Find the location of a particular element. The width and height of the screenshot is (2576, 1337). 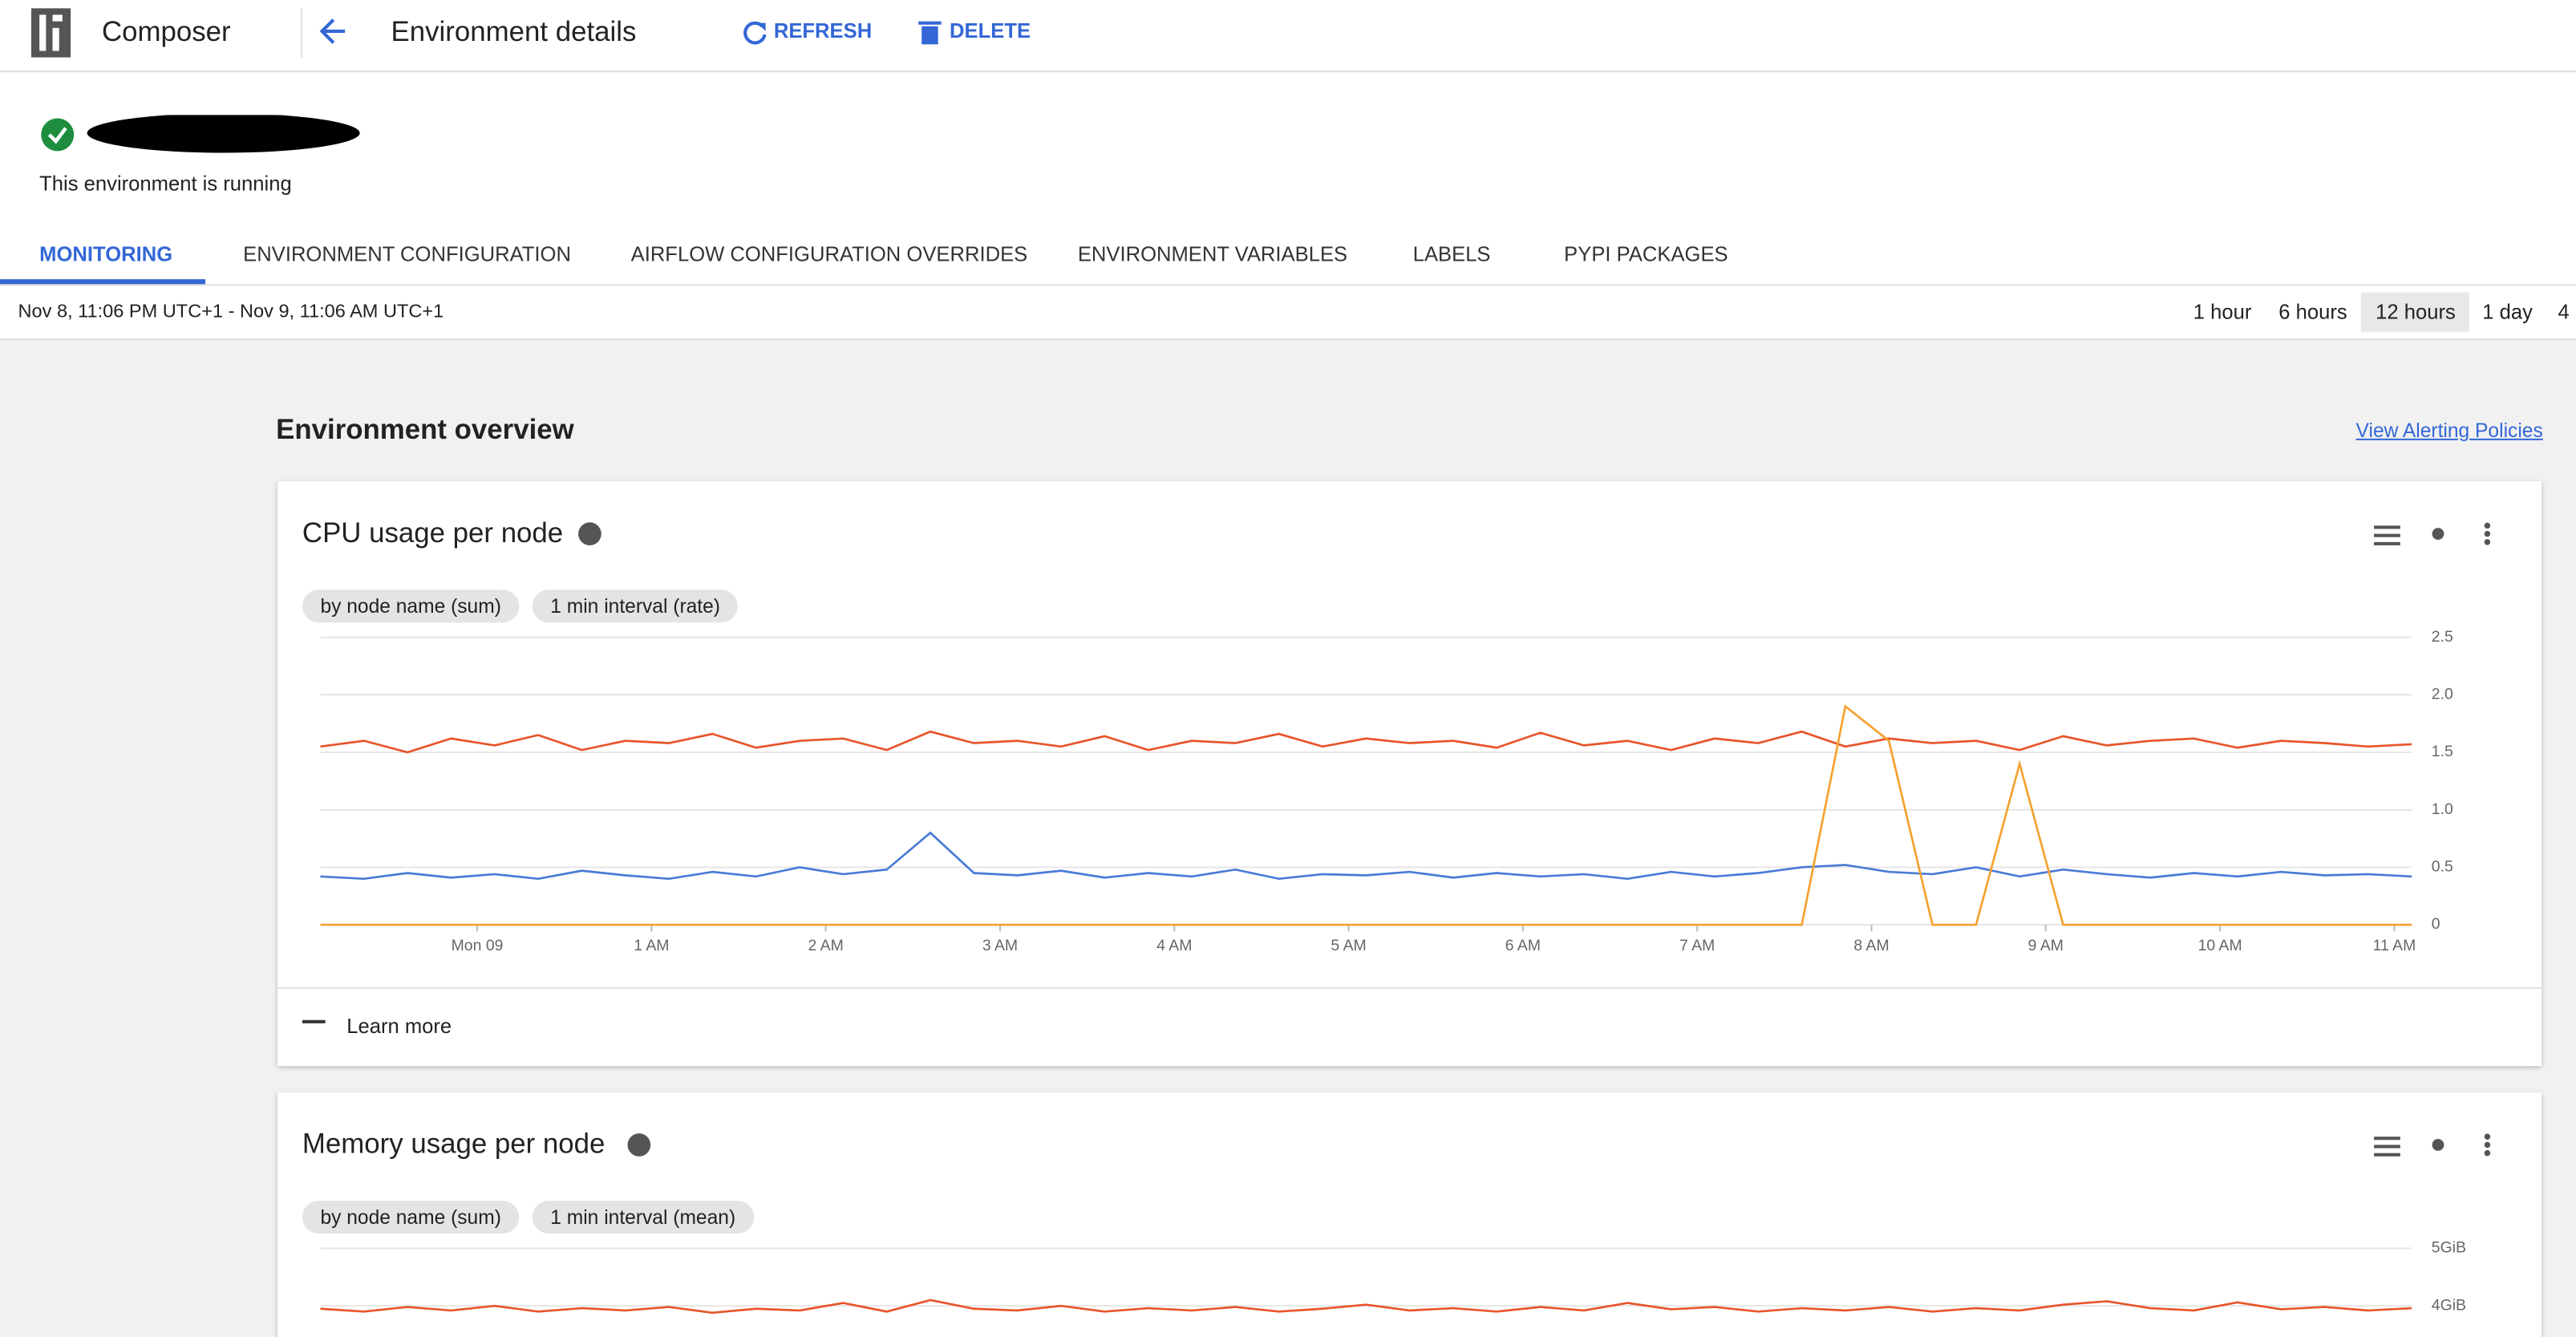

y-tick-label: 2.5 is located at coordinates (2442, 637).